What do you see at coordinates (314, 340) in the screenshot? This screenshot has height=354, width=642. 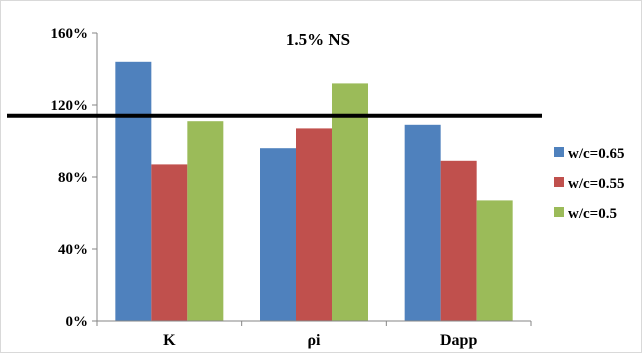 I see `x-tick-label: ρi` at bounding box center [314, 340].